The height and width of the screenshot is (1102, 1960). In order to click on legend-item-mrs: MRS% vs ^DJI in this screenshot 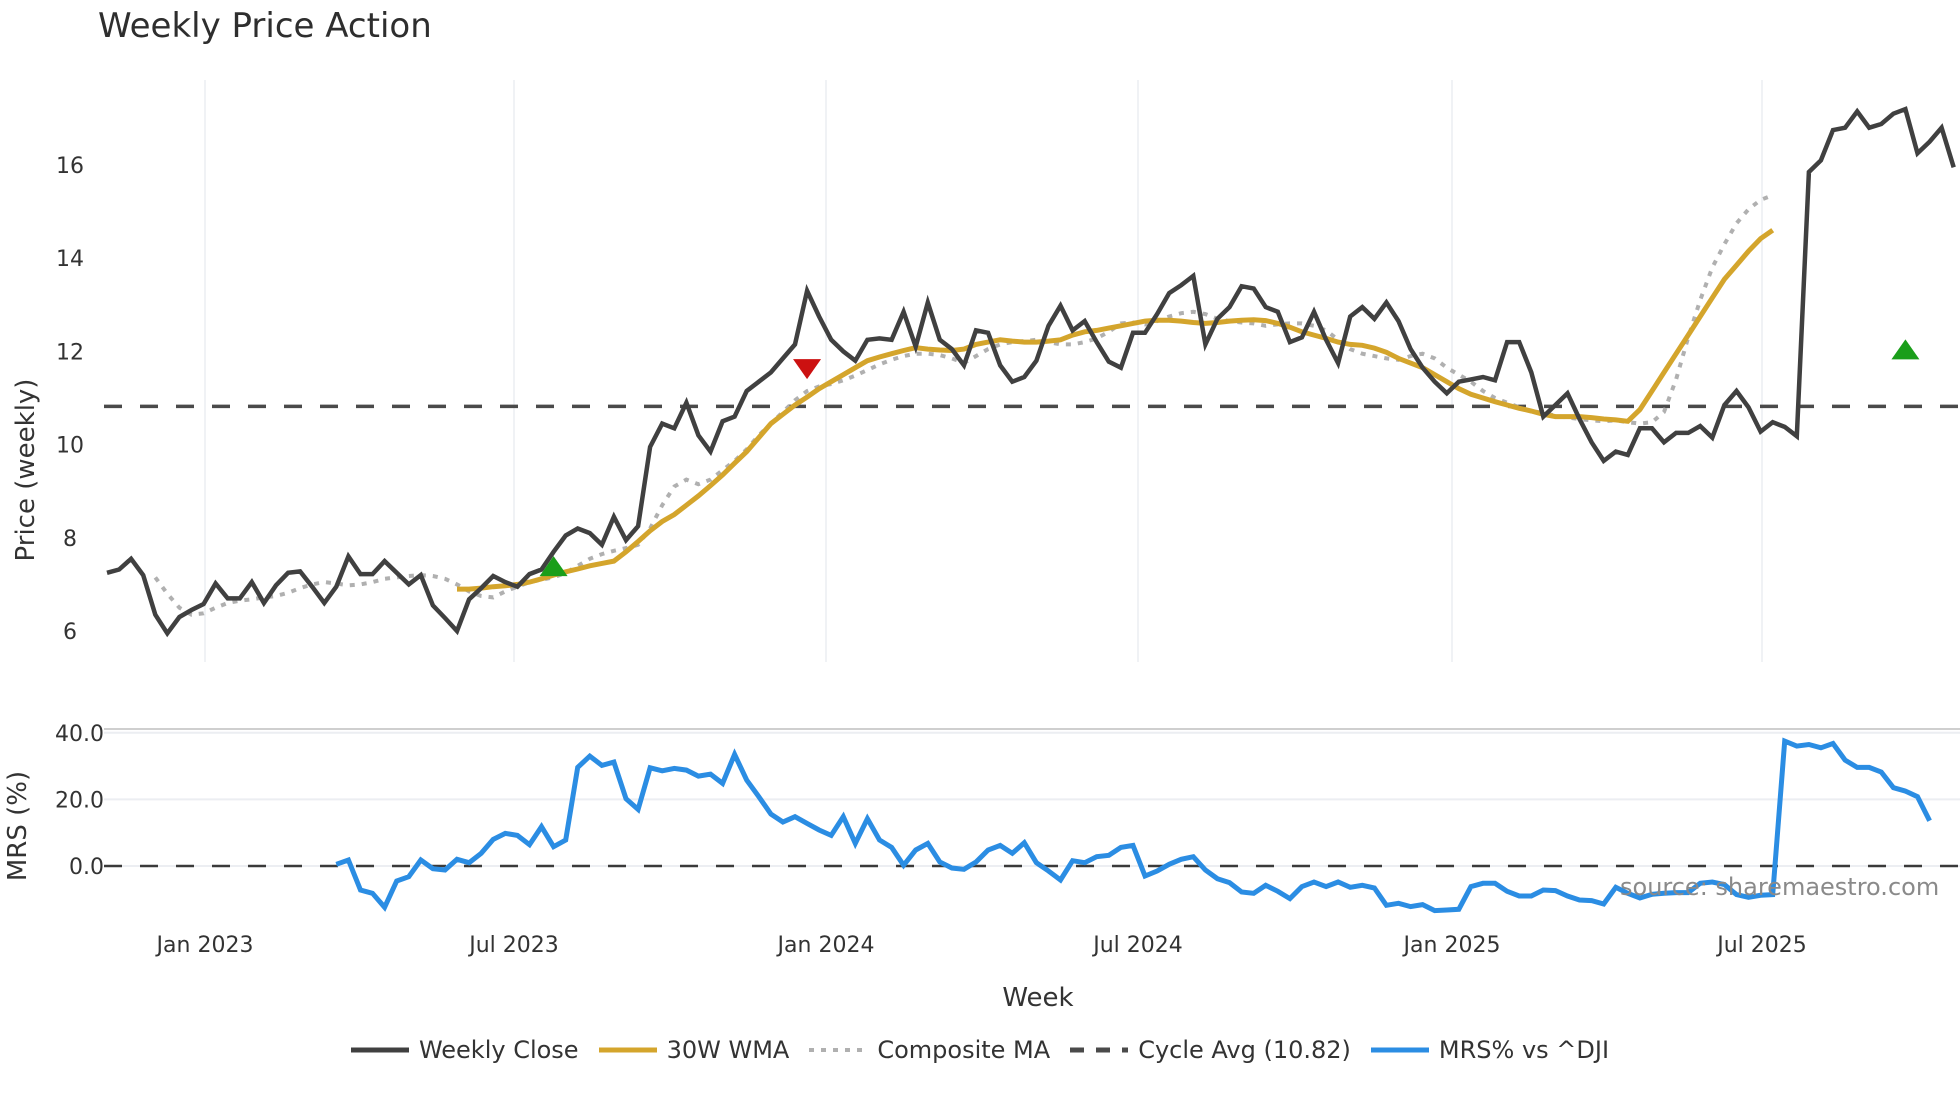, I will do `click(1490, 1050)`.